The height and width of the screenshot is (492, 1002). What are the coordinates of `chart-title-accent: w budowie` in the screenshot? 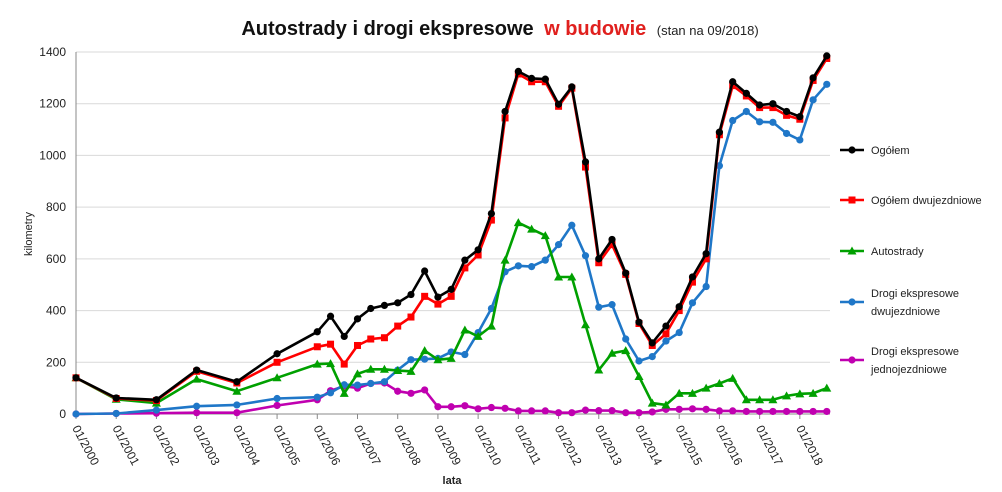 It's located at (594, 29).